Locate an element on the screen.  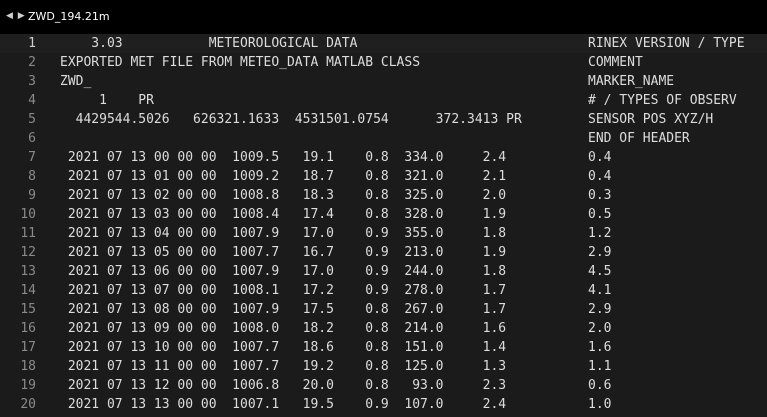
line-number: 18 is located at coordinates (28, 366).